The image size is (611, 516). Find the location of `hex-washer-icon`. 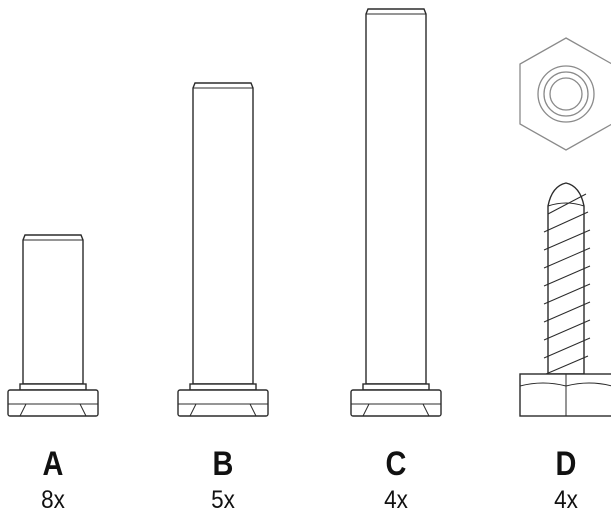

hex-washer-icon is located at coordinates (565, 94).